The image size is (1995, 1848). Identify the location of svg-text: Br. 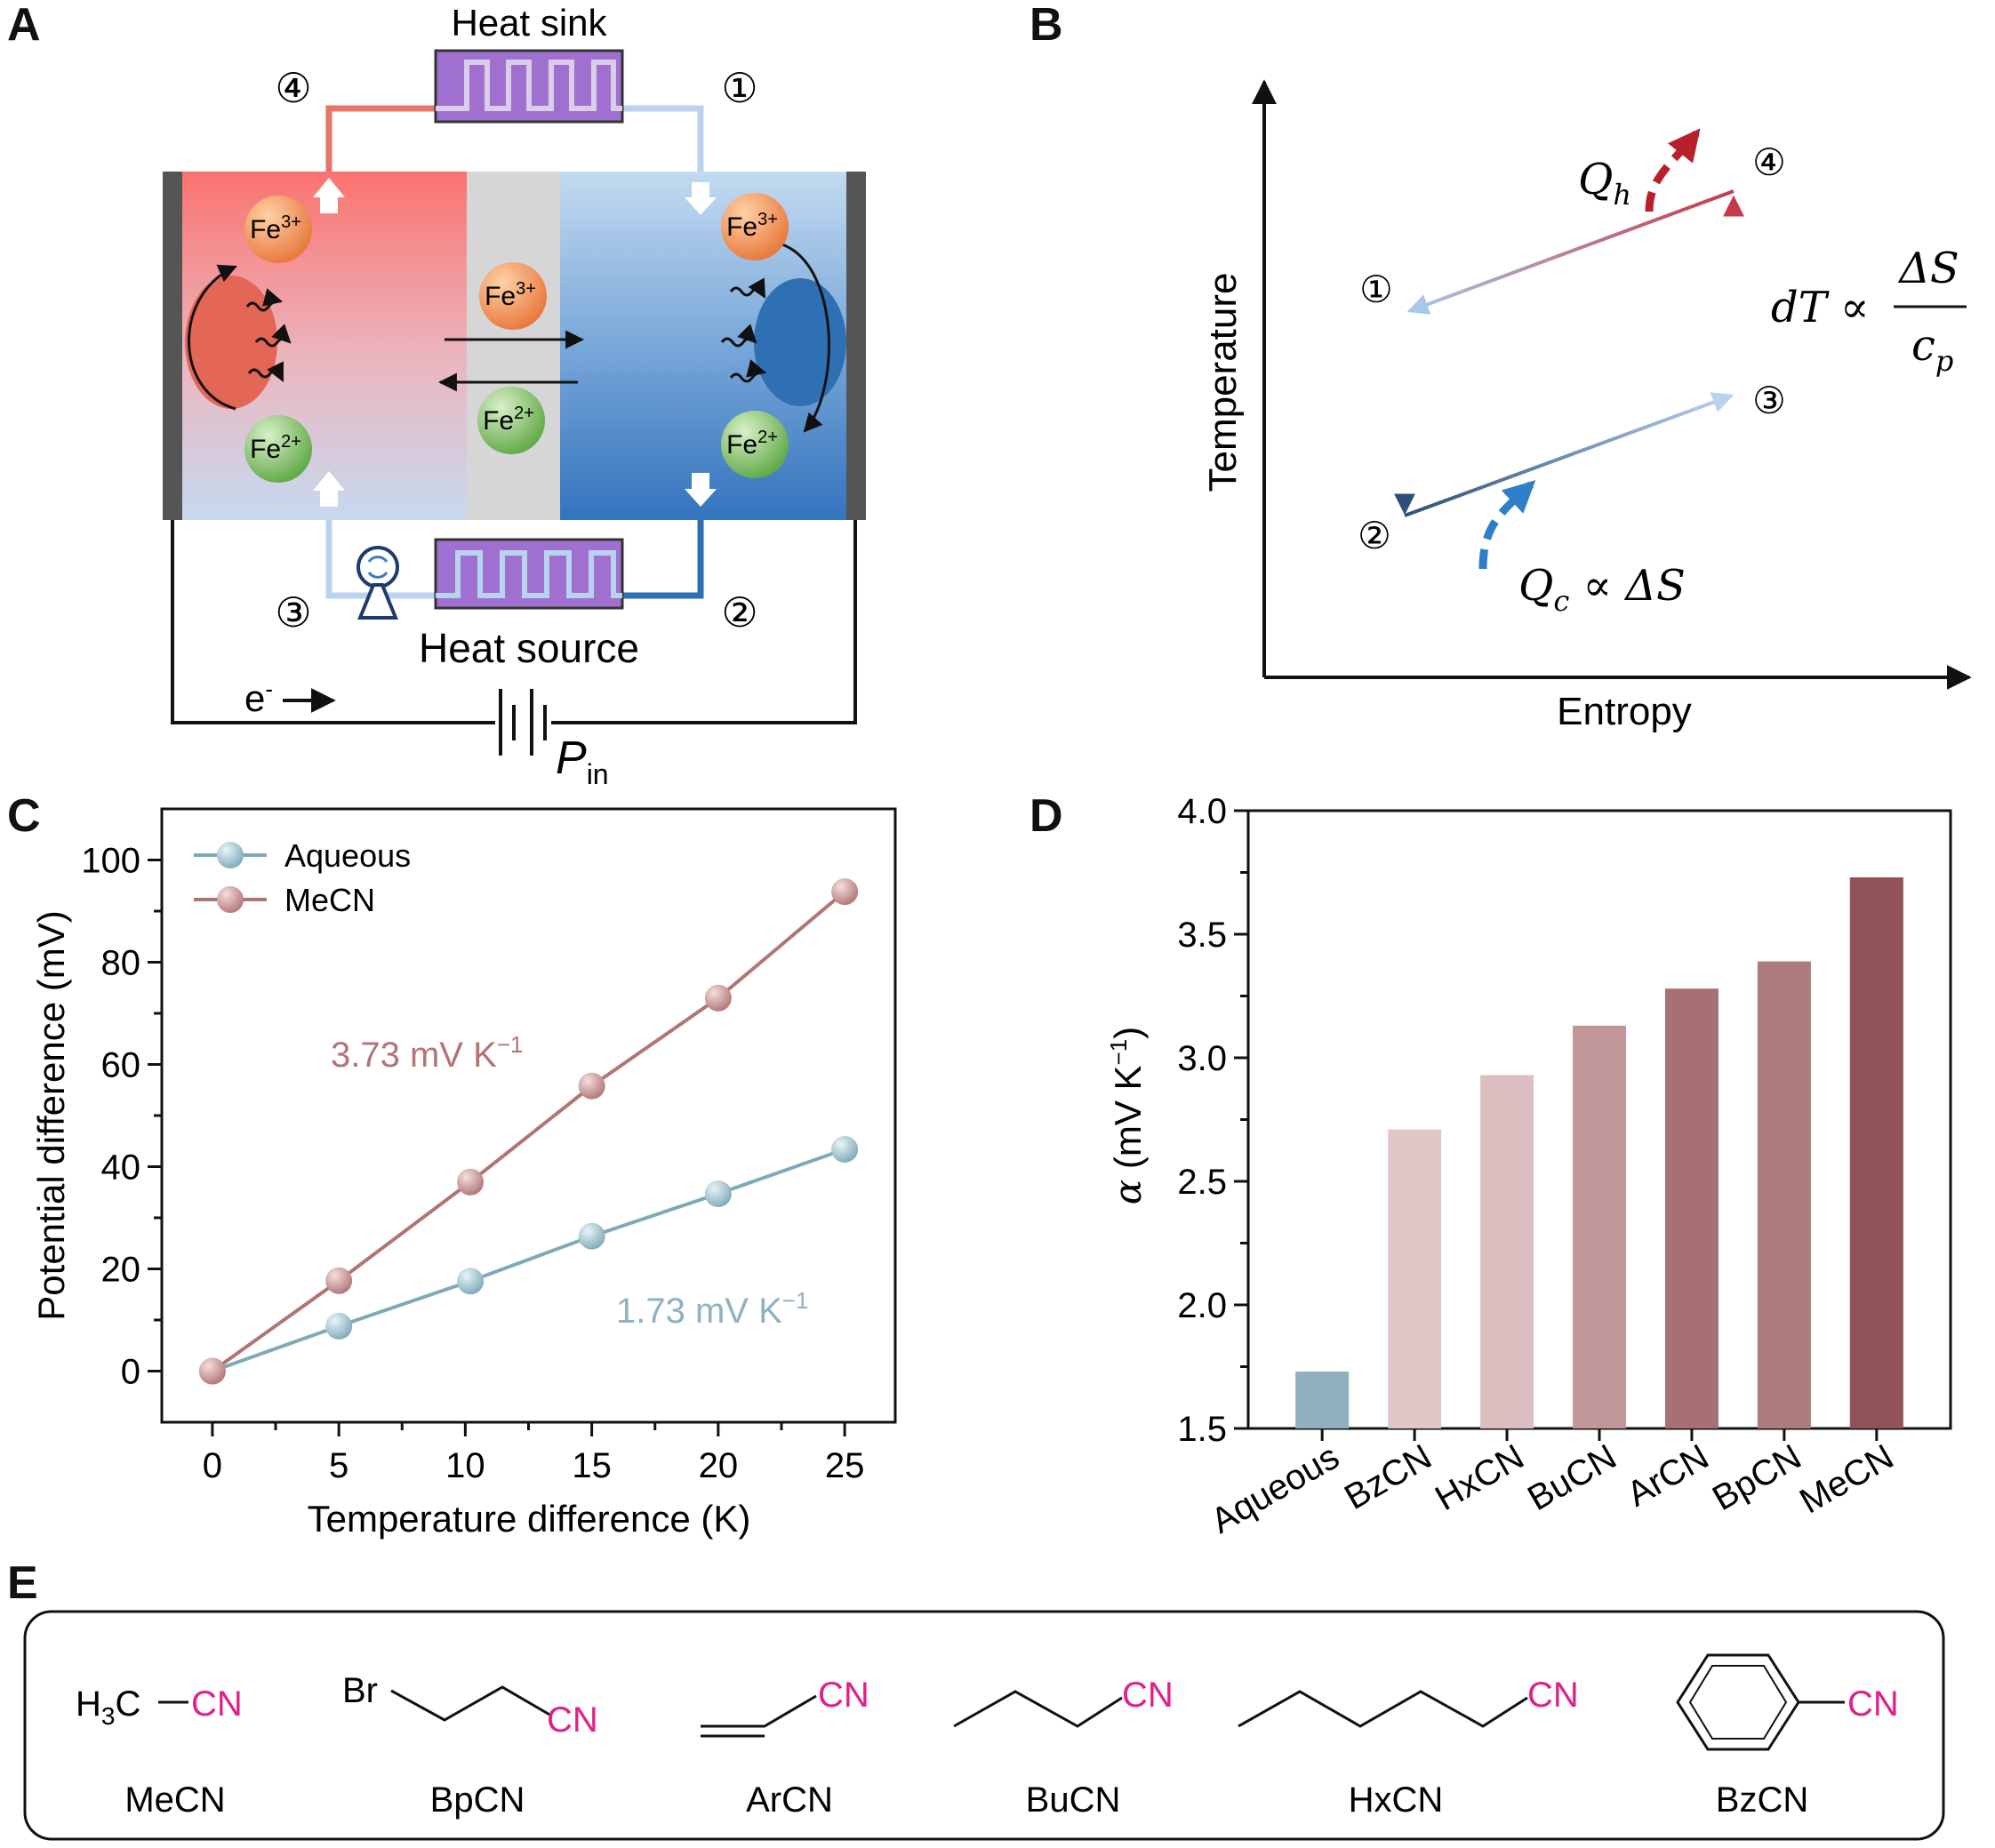
(360, 1690).